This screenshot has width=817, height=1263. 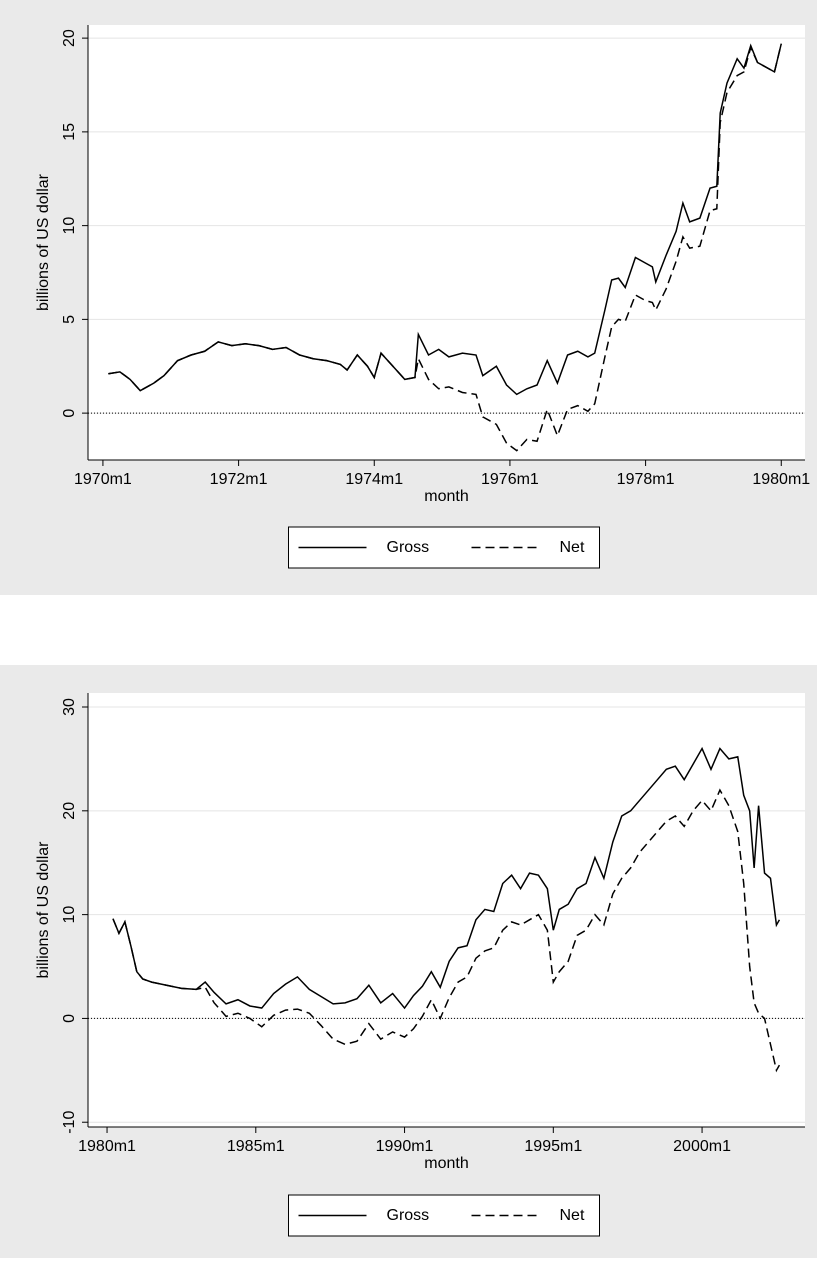 What do you see at coordinates (69, 1122) in the screenshot?
I see `y-tick-label: -10` at bounding box center [69, 1122].